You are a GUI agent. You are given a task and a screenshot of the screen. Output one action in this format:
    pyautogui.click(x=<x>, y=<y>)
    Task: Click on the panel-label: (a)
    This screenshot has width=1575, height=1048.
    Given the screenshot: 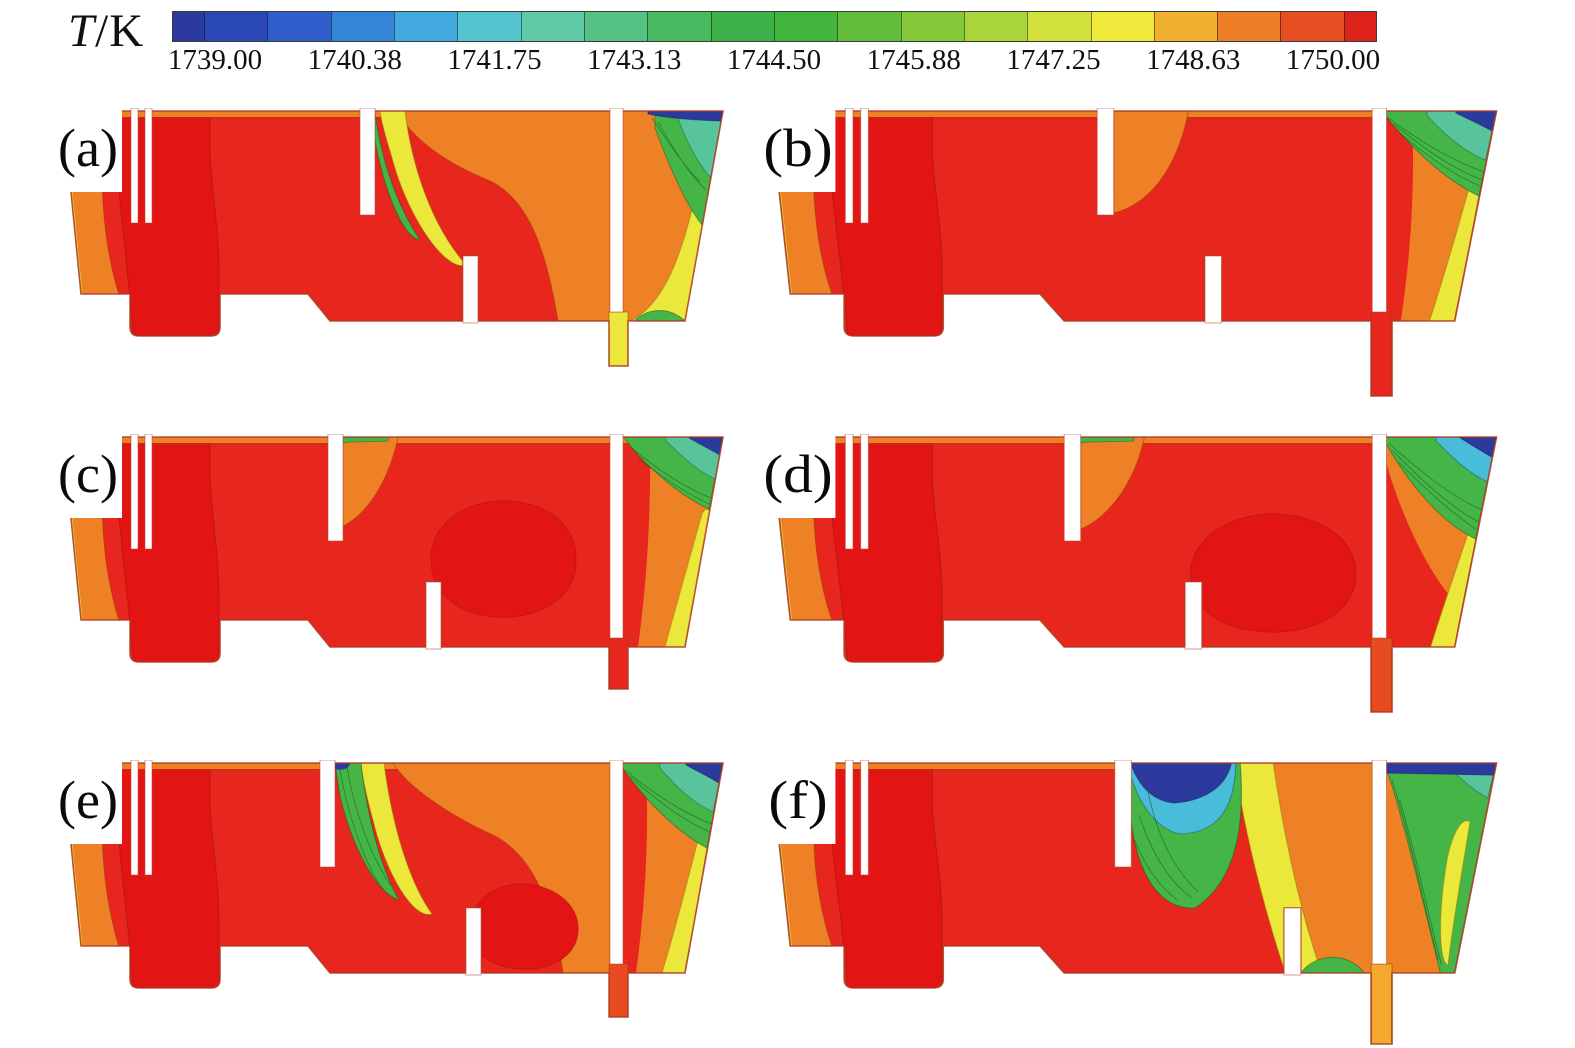 What is the action you would take?
    pyautogui.click(x=88, y=148)
    